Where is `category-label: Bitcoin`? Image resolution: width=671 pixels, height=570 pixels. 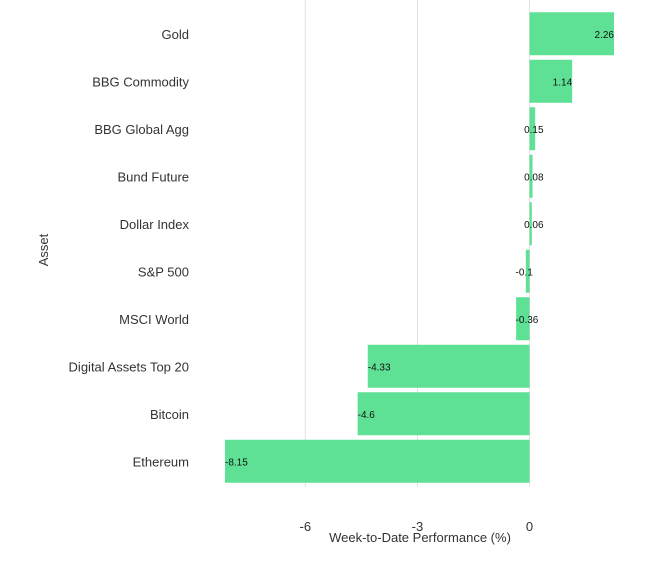
category-label: Bitcoin is located at coordinates (169, 414).